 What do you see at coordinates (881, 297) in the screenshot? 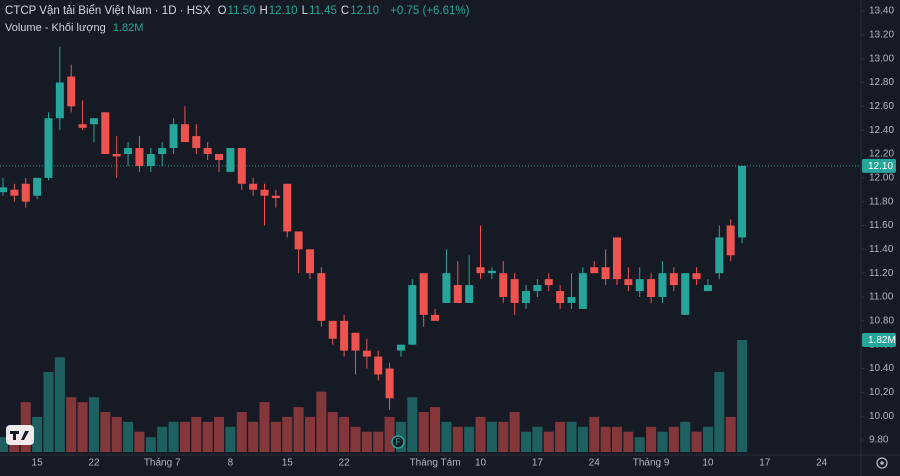
I see `y-tick-label: 11.00` at bounding box center [881, 297].